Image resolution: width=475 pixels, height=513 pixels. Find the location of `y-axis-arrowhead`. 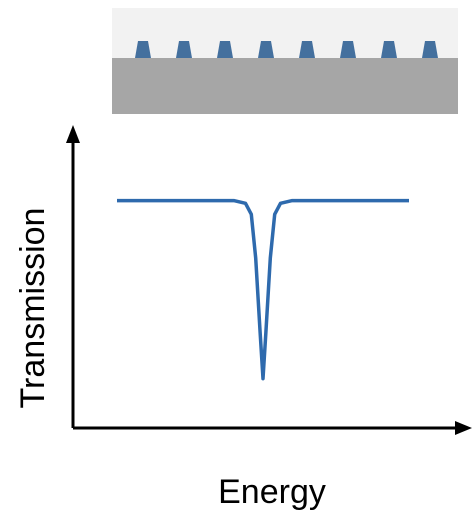

y-axis-arrowhead is located at coordinates (73, 134).